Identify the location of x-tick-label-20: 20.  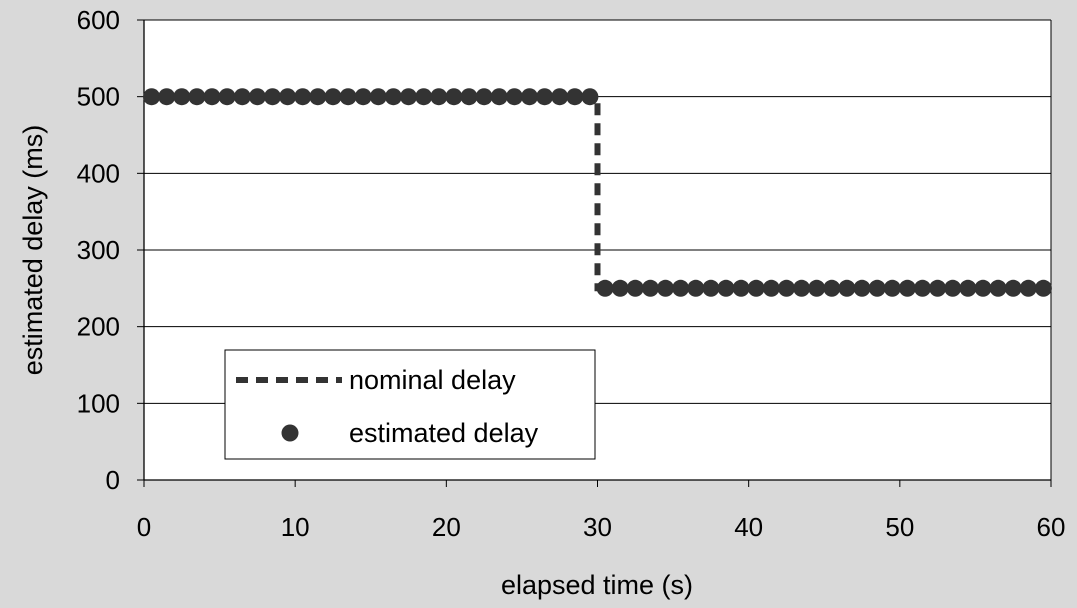
(446, 527).